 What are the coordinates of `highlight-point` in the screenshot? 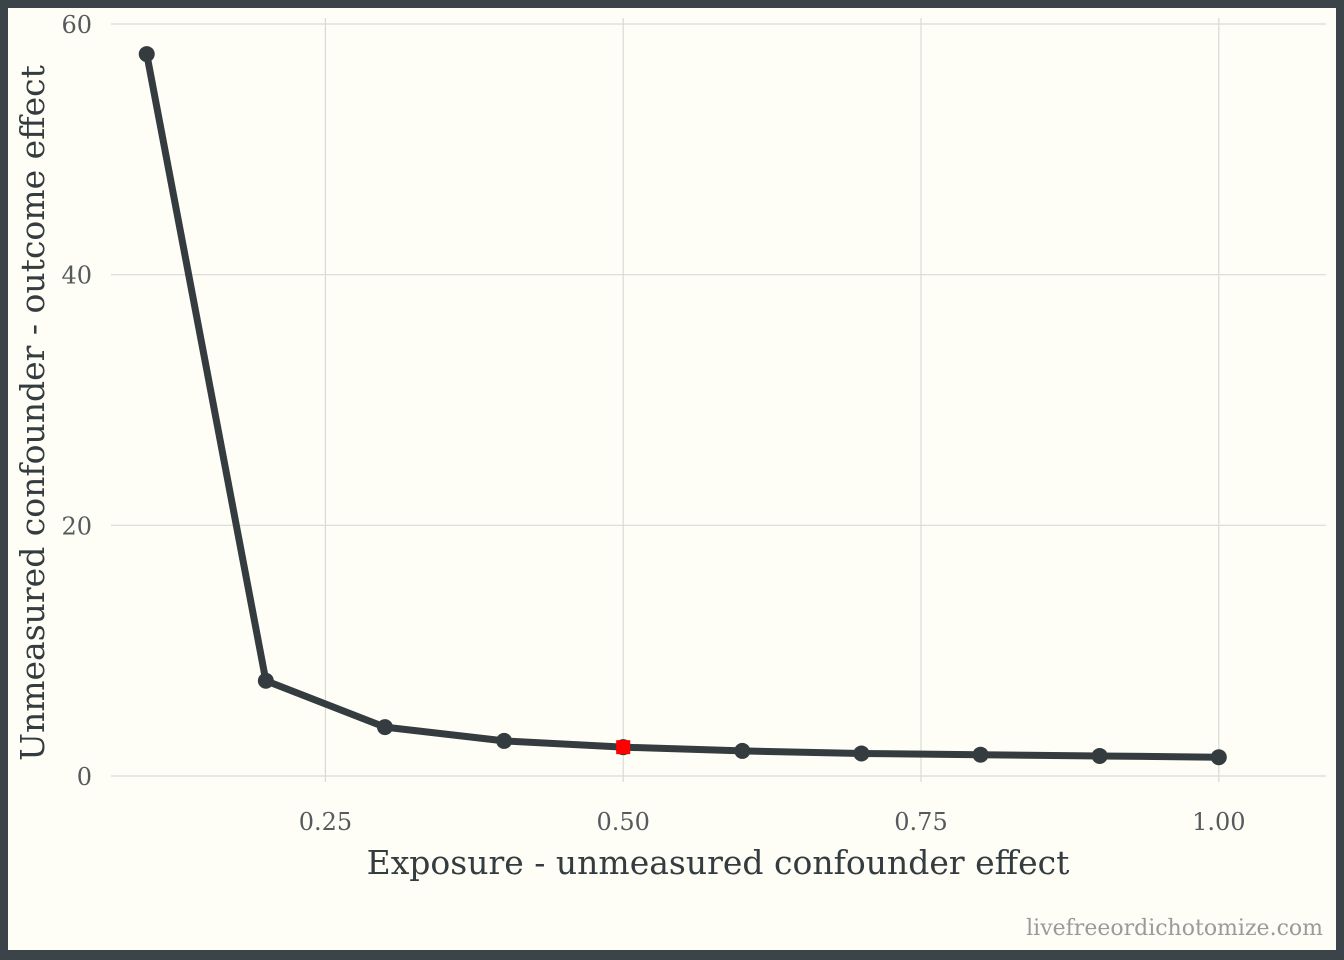 It's located at (623, 747).